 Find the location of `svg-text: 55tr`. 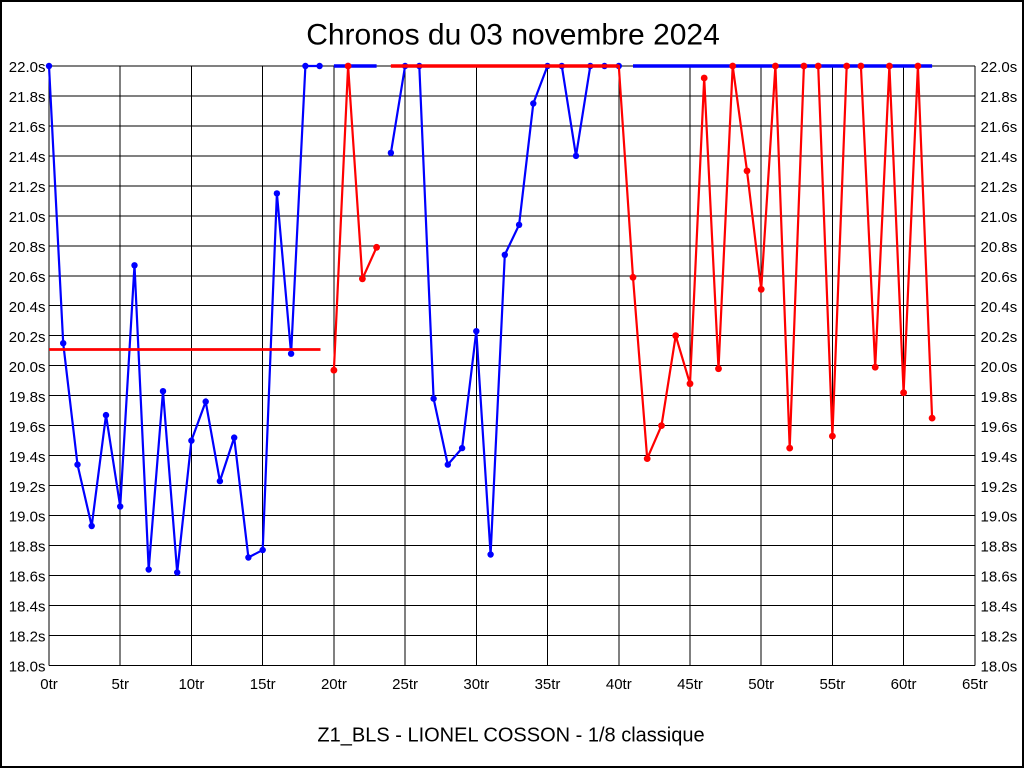

svg-text: 55tr is located at coordinates (832, 684).